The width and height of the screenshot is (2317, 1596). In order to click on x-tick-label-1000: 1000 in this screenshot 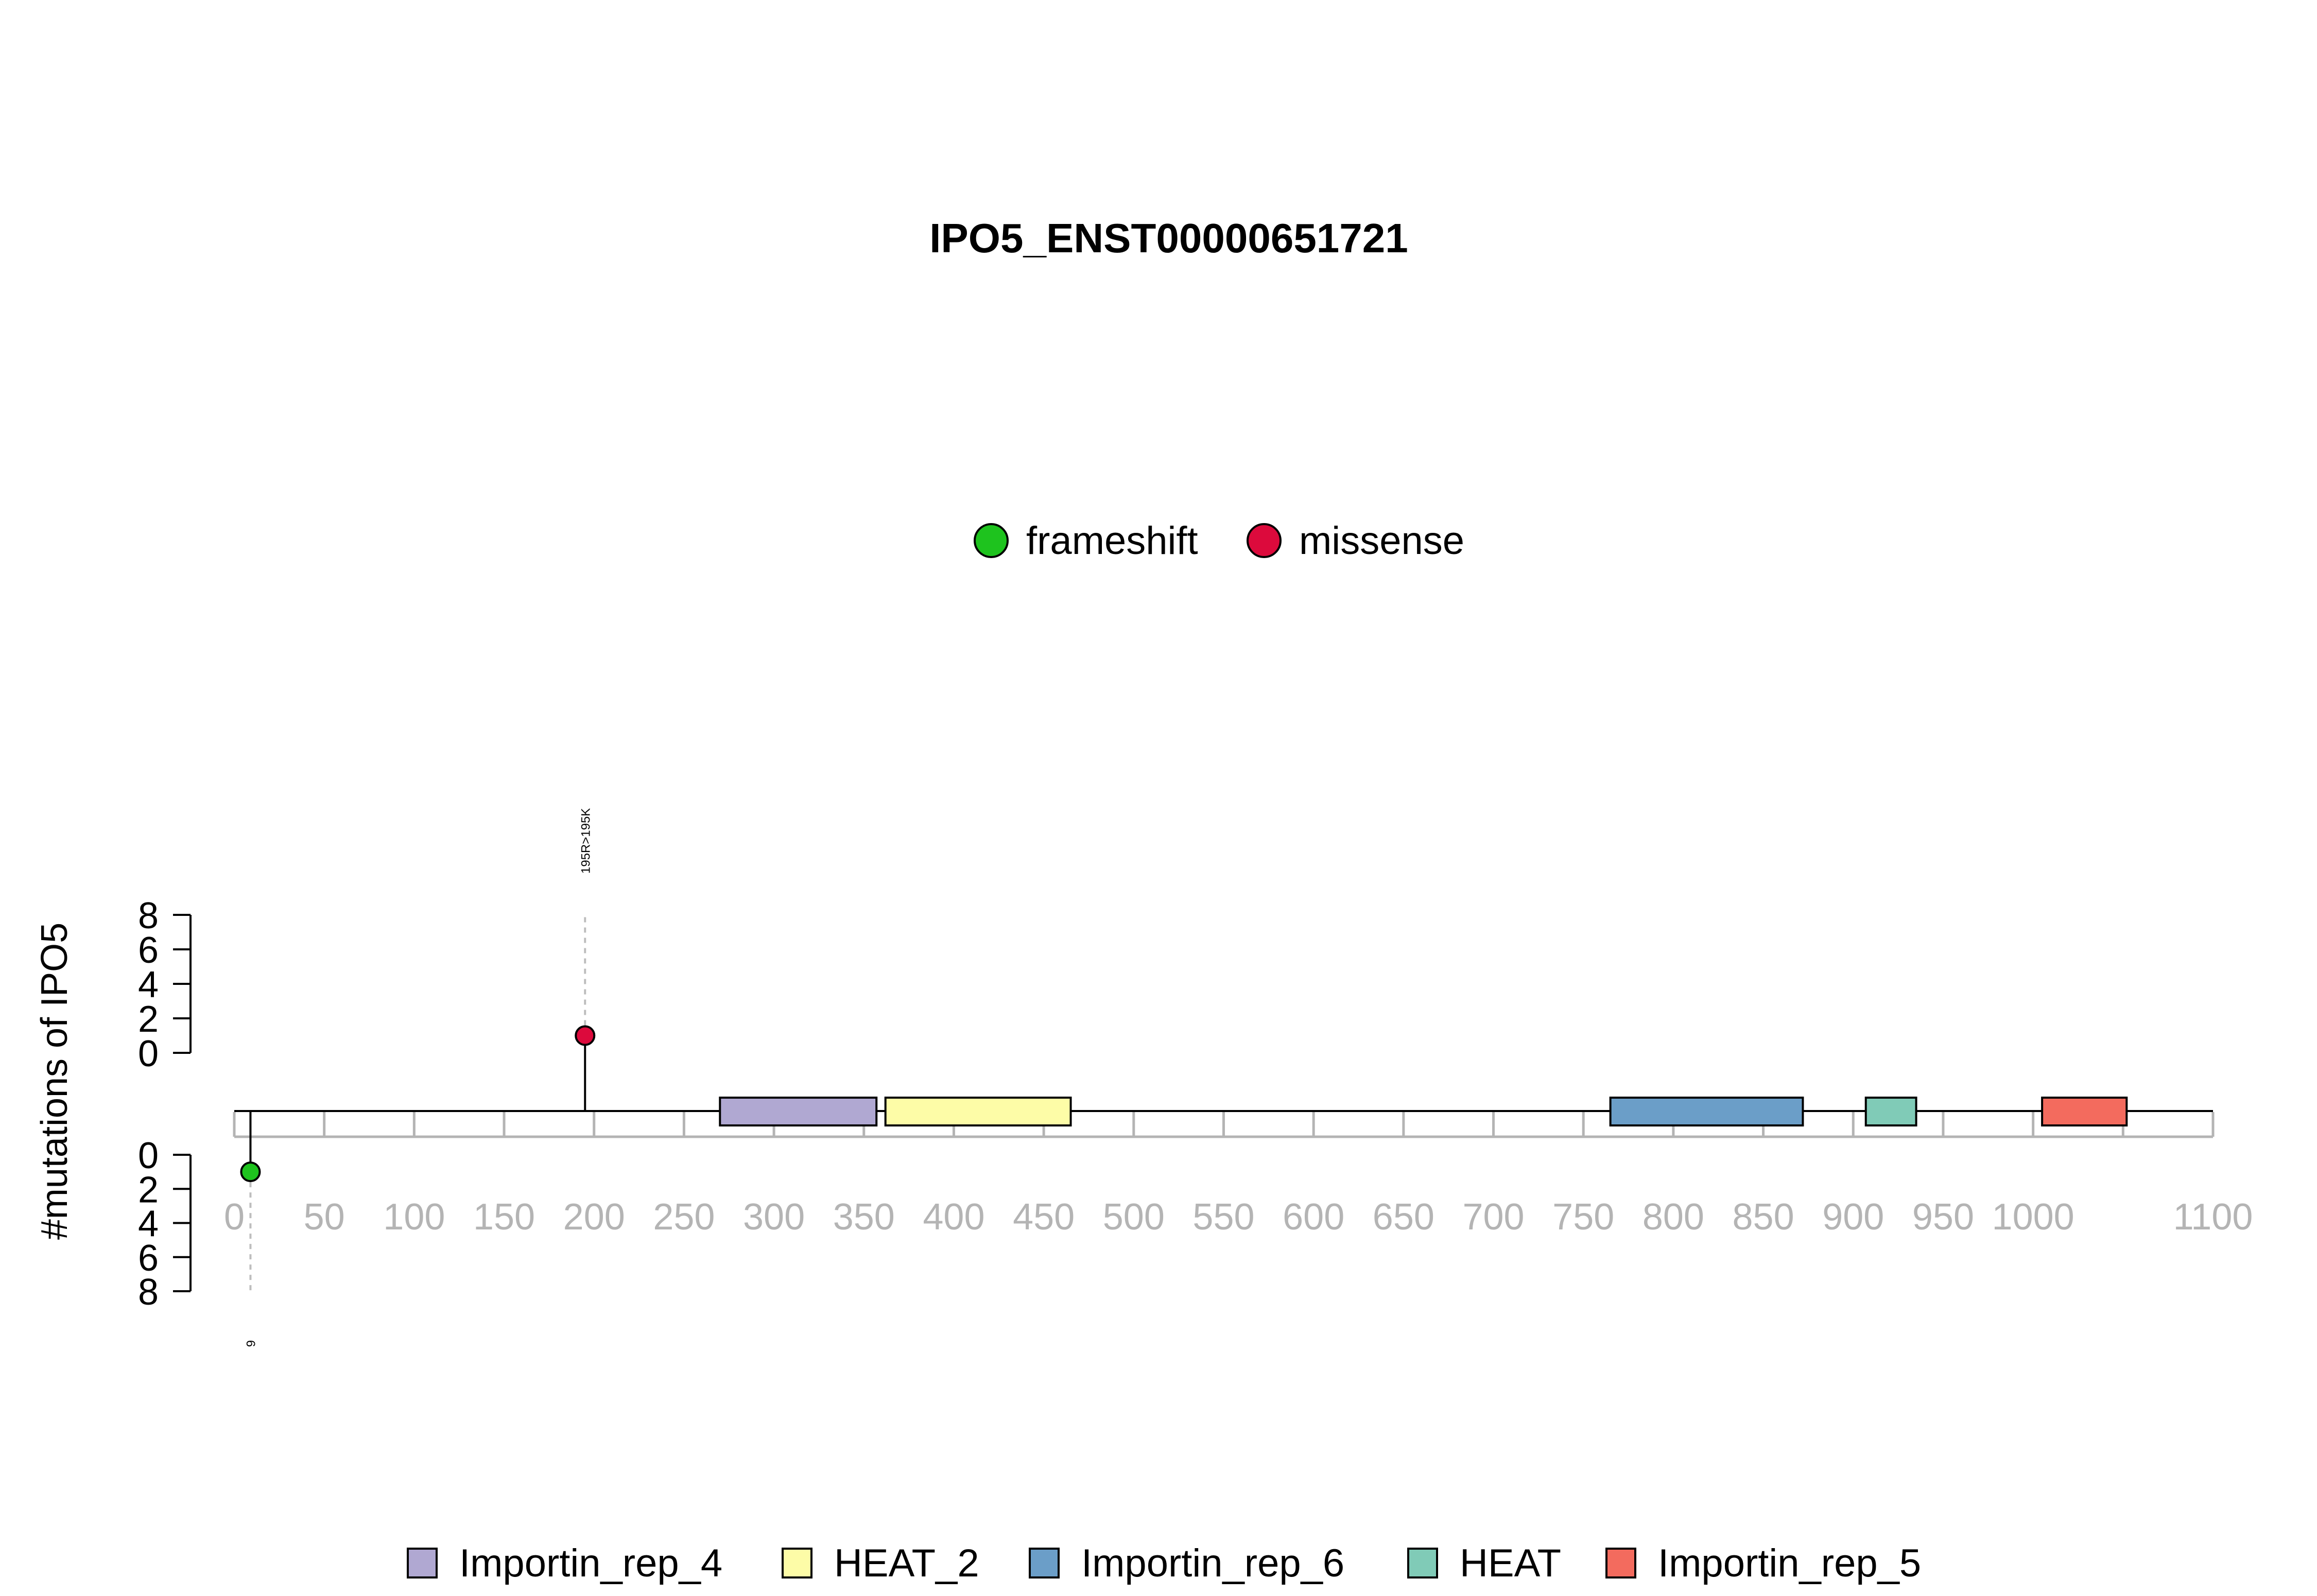, I will do `click(2033, 1217)`.